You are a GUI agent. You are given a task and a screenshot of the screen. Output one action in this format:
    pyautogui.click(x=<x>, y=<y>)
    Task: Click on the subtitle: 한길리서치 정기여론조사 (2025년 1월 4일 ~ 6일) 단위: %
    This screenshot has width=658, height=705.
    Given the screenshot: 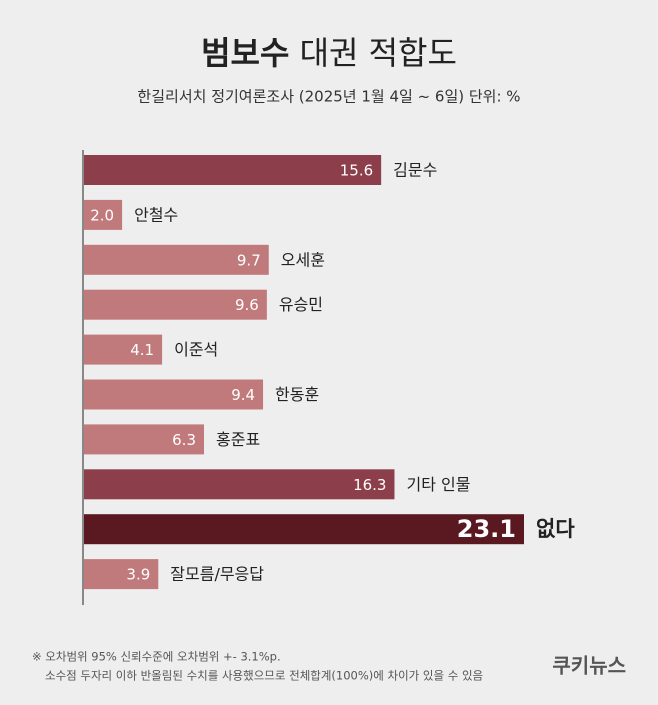 What is the action you would take?
    pyautogui.click(x=328, y=97)
    